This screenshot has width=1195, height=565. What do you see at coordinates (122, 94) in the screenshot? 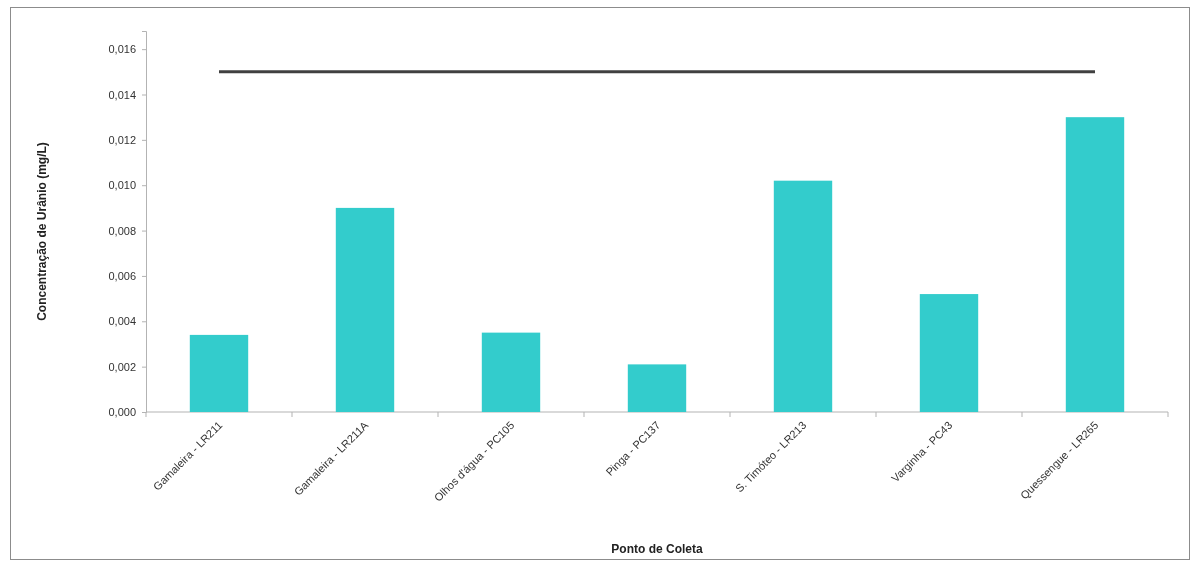
I see `y-tick-label: 0,014` at bounding box center [122, 94].